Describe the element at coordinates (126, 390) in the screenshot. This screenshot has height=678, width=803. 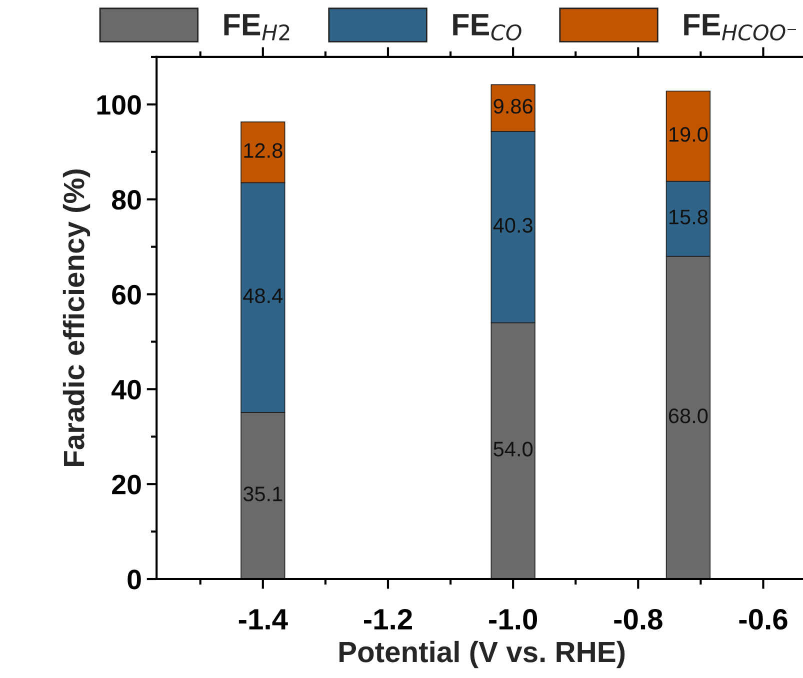
I see `y-tick-label: 40` at that location.